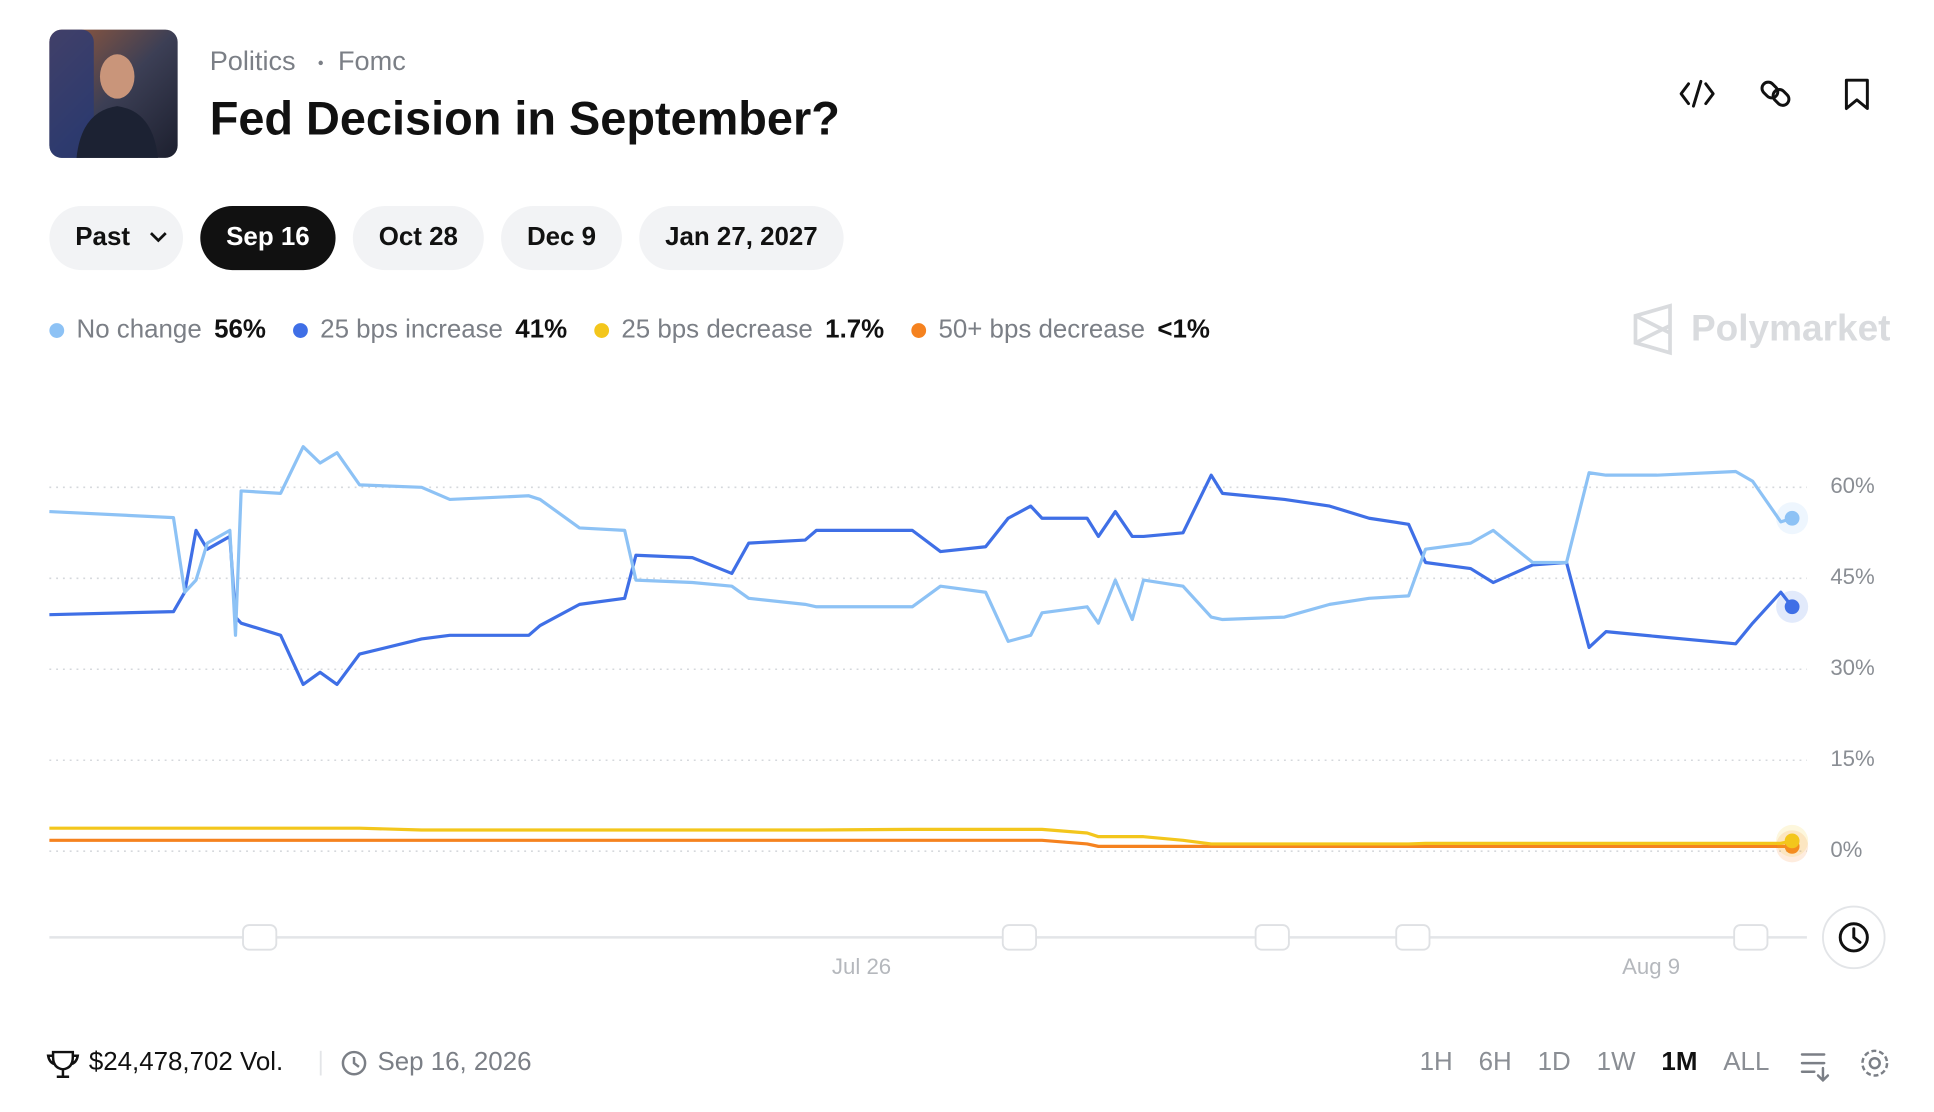 This screenshot has width=1934, height=1112. I want to click on embed-button, so click(1697, 93).